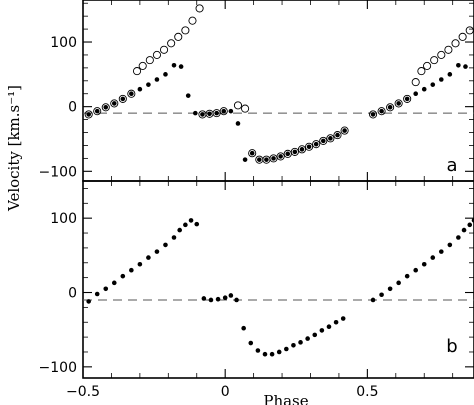 The height and width of the screenshot is (405, 474). What do you see at coordinates (83, 392) in the screenshot?
I see `x-tick-label: −0.5` at bounding box center [83, 392].